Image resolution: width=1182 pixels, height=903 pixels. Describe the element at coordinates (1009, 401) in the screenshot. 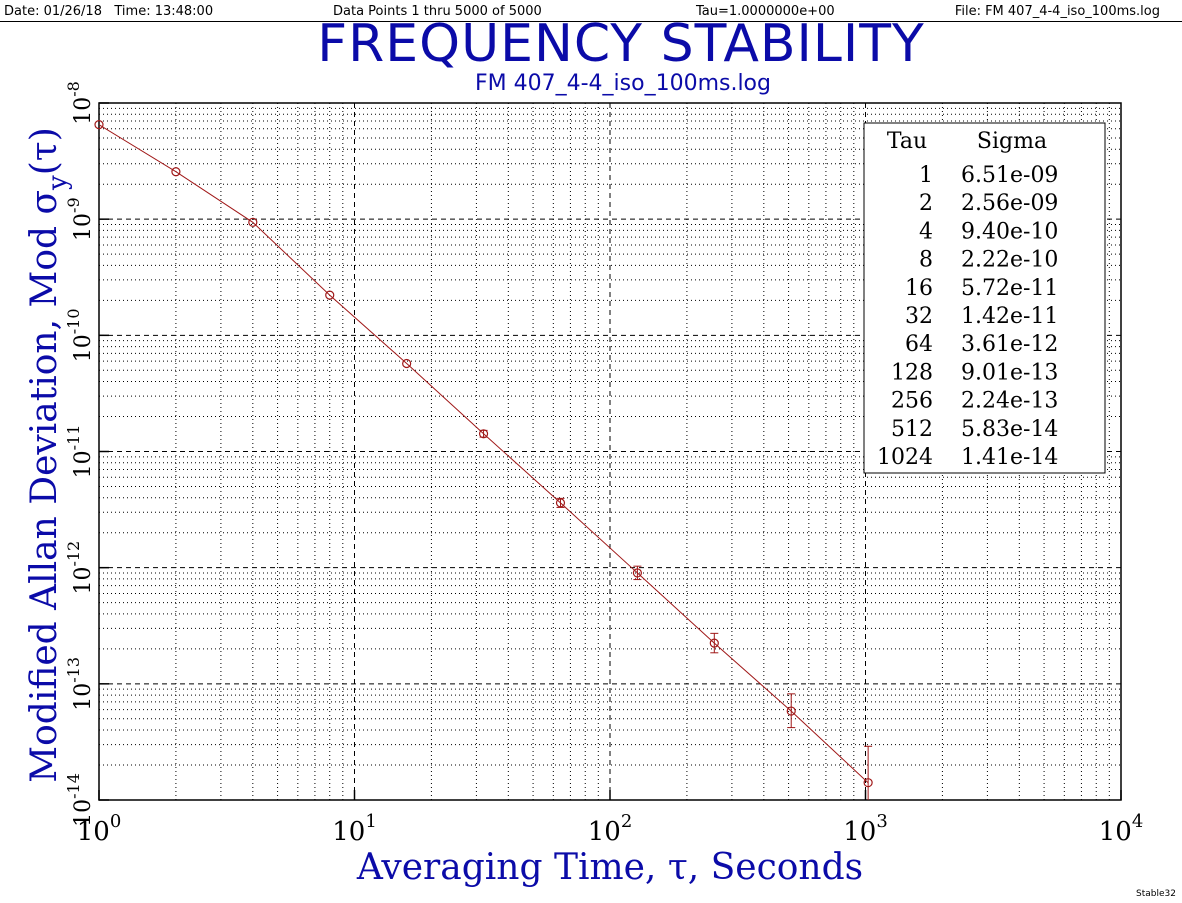

I see `table-cell-sigma: 2.24e-13` at that location.